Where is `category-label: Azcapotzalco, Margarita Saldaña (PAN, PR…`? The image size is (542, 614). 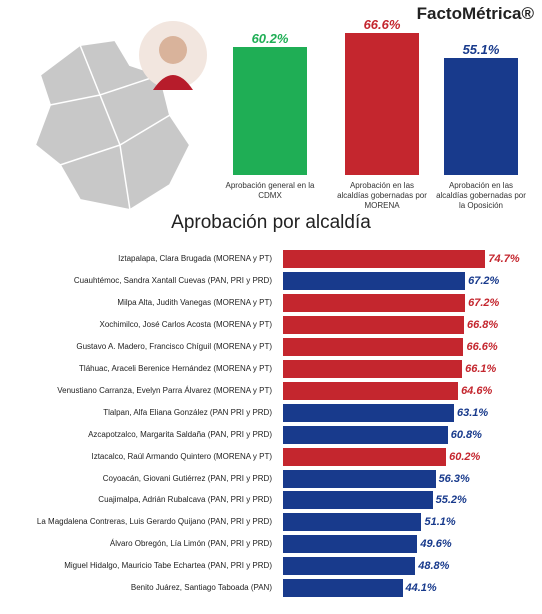 category-label: Azcapotzalco, Margarita Saldaña (PAN, PR… is located at coordinates (180, 434).